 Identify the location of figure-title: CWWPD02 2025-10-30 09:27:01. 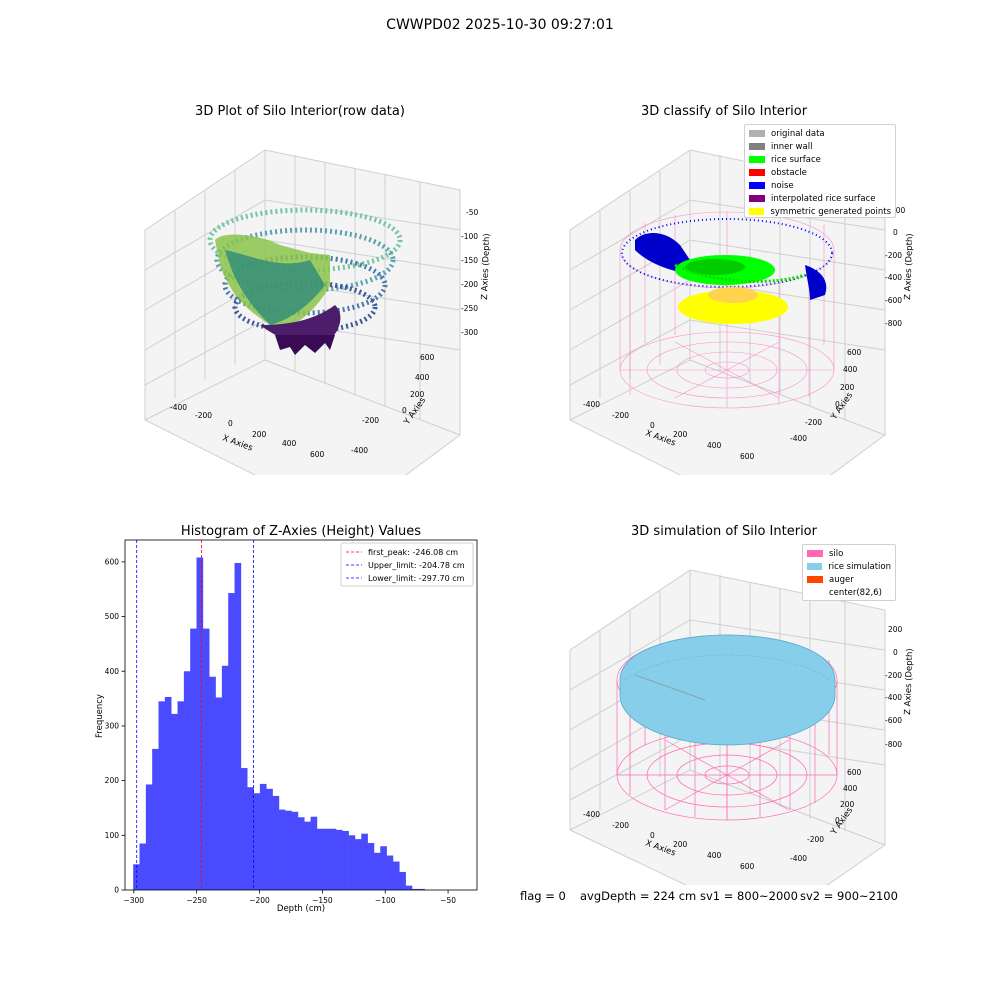
(500, 25).